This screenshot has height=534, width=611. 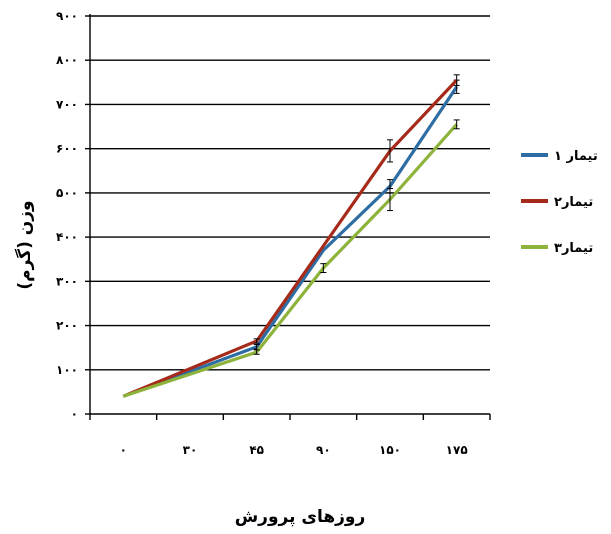 I want to click on y-tick-label: ۵۰۰, so click(x=67, y=193).